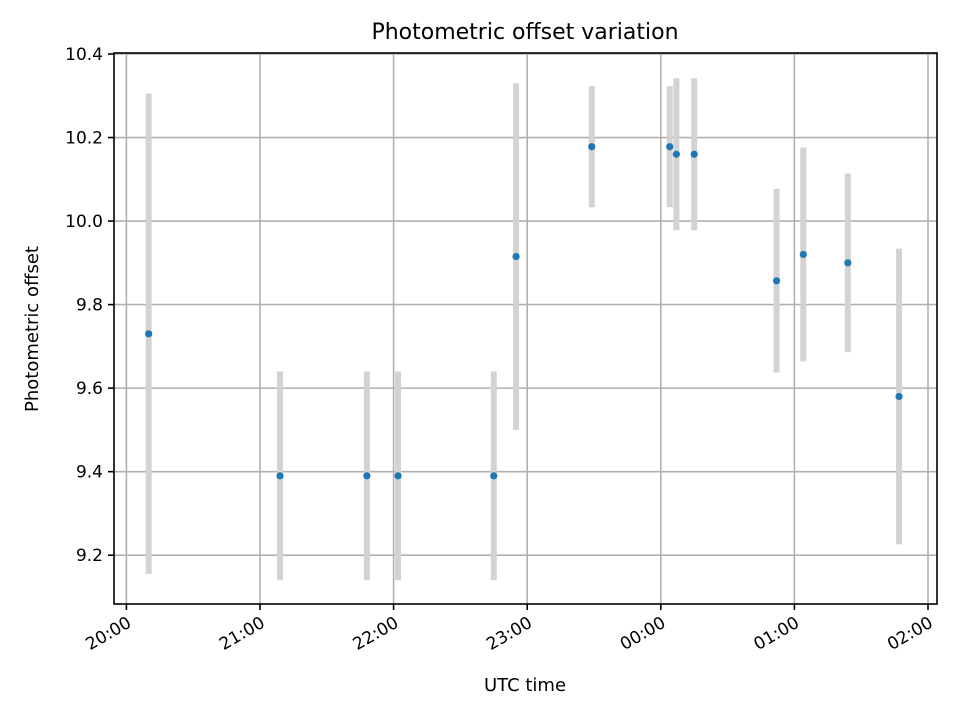  What do you see at coordinates (89, 556) in the screenshot?
I see `y-tick-label: 9.2` at bounding box center [89, 556].